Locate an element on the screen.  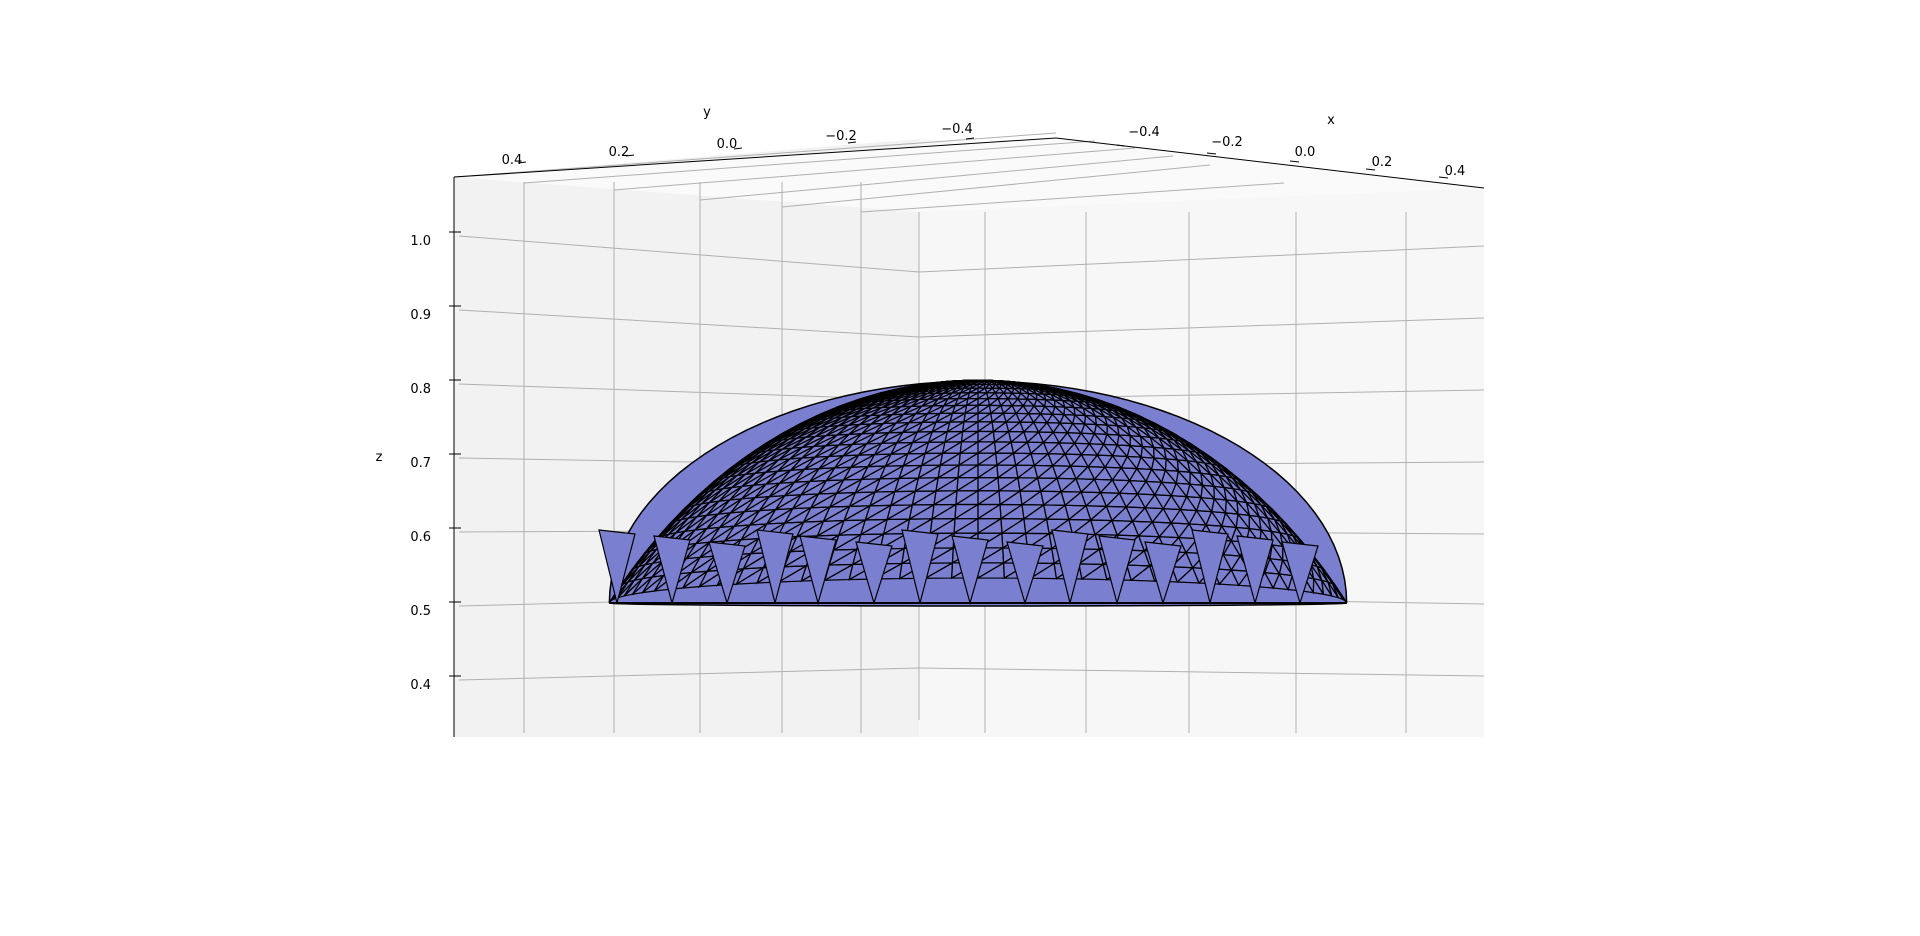
z-tick-label: 0.6 is located at coordinates (420, 537).